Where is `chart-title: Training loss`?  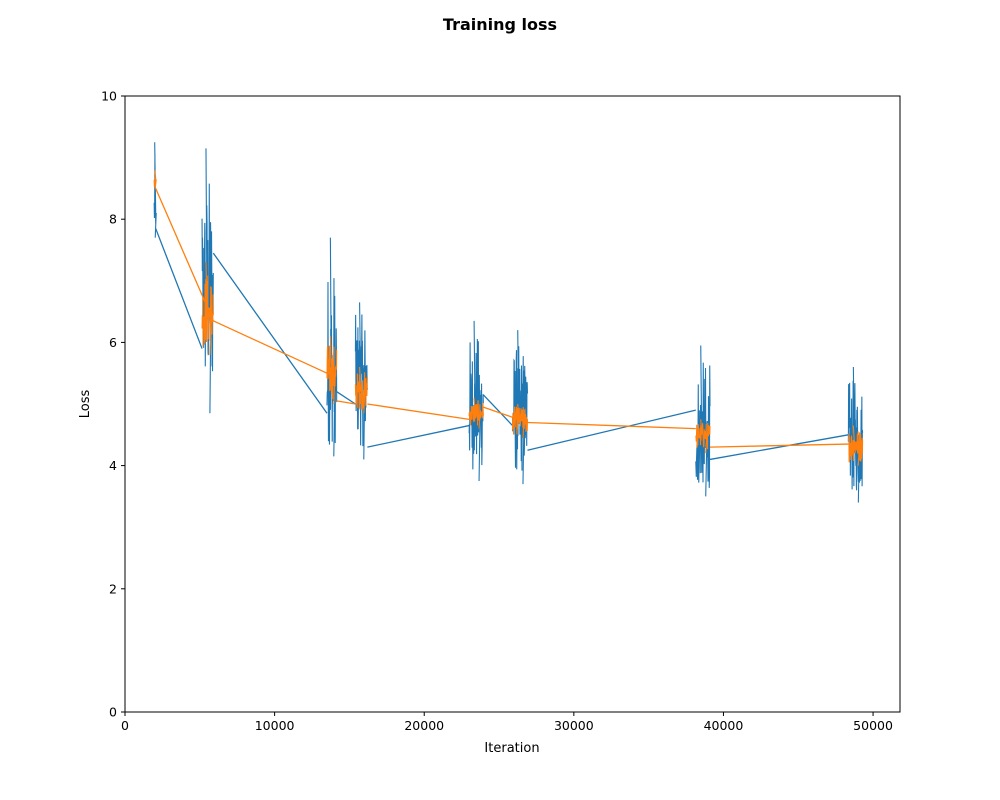
chart-title: Training loss is located at coordinates (500, 24).